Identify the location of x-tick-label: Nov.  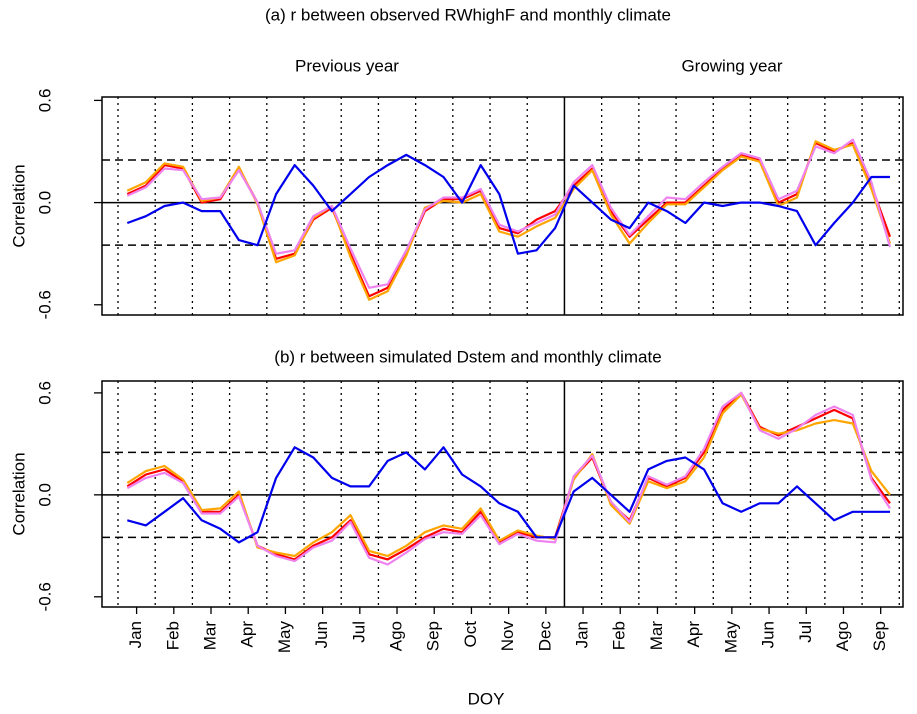
(507, 636).